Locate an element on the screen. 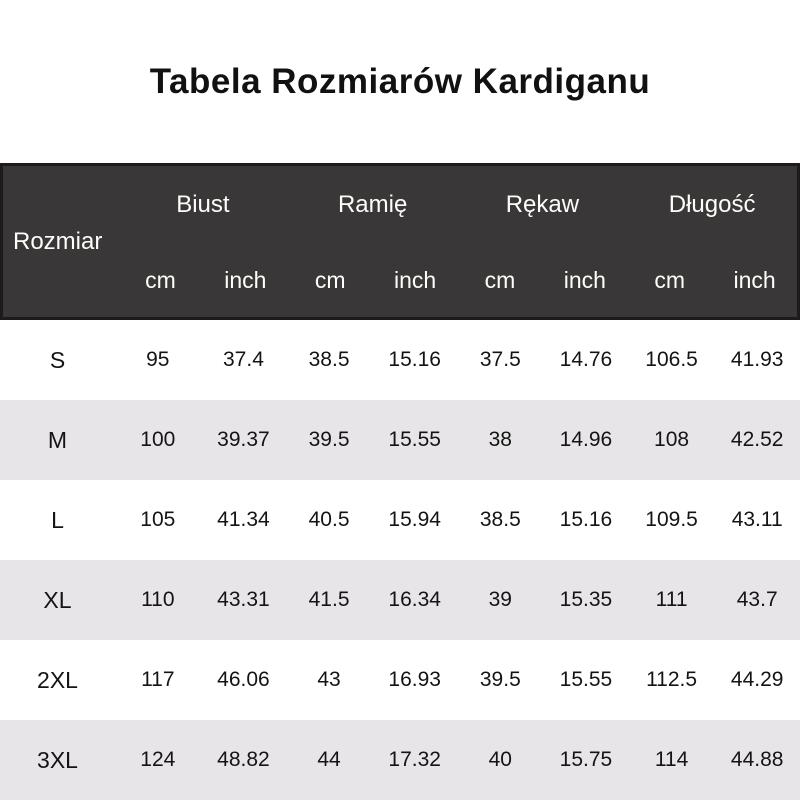 This screenshot has height=800, width=800. column-group-rekaw: Rękaw is located at coordinates (542, 204).